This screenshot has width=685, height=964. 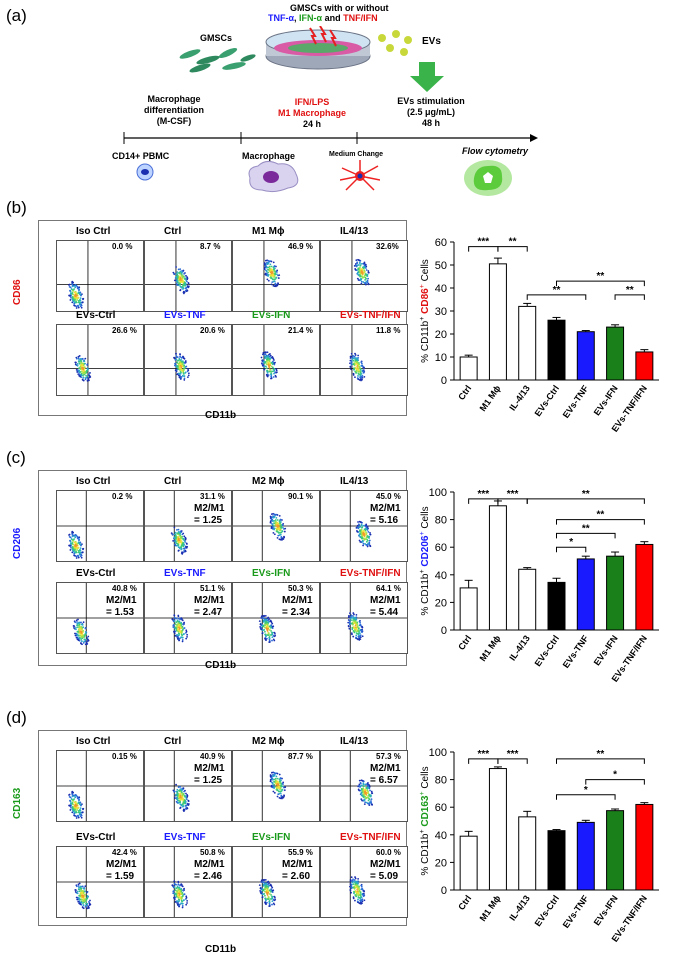 I want to click on flow-plot-title: Iso Ctrl, so click(x=93, y=231).